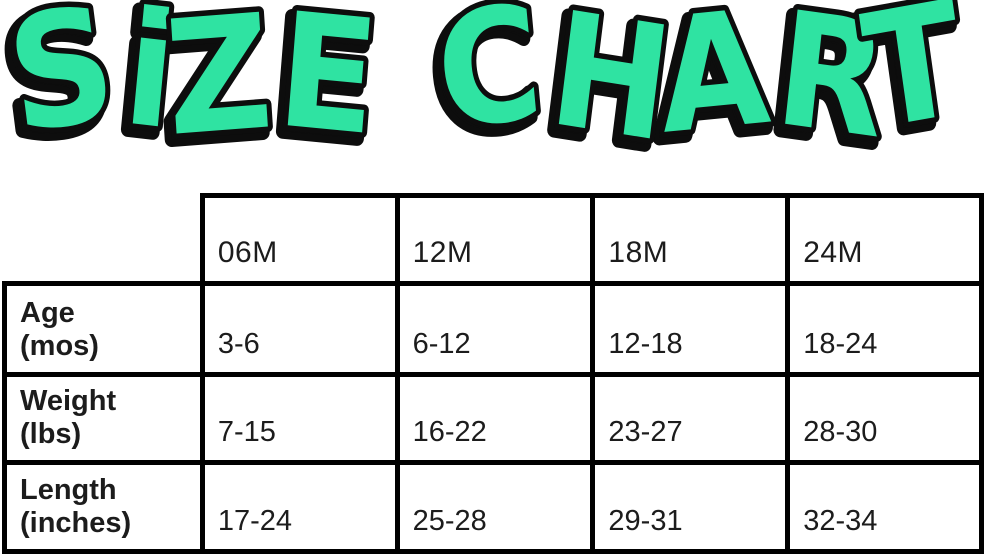 The height and width of the screenshot is (560, 984). What do you see at coordinates (51, 434) in the screenshot?
I see `row-label-unit: (lbs)` at bounding box center [51, 434].